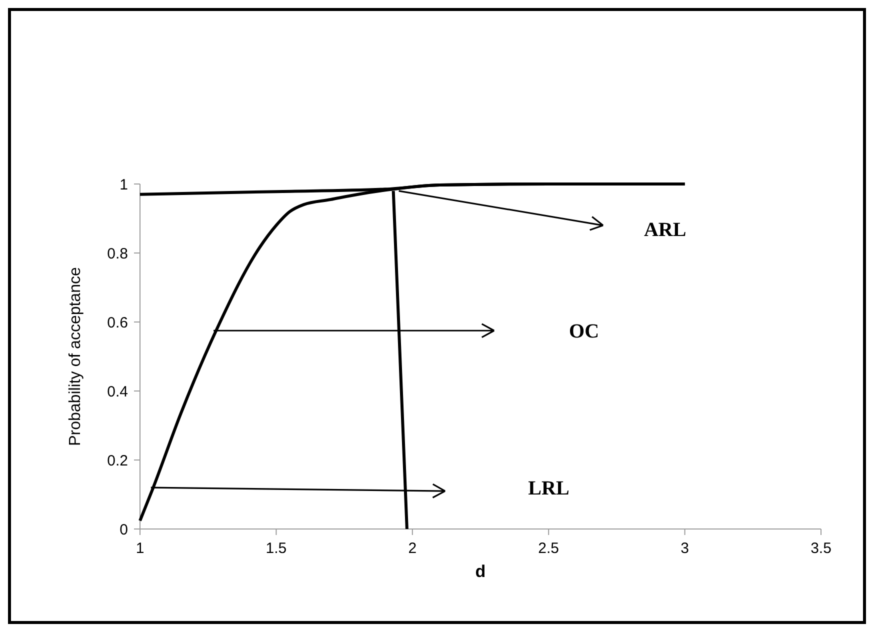 The image size is (874, 632). Describe the element at coordinates (124, 529) in the screenshot. I see `y-tick-label: 0` at that location.